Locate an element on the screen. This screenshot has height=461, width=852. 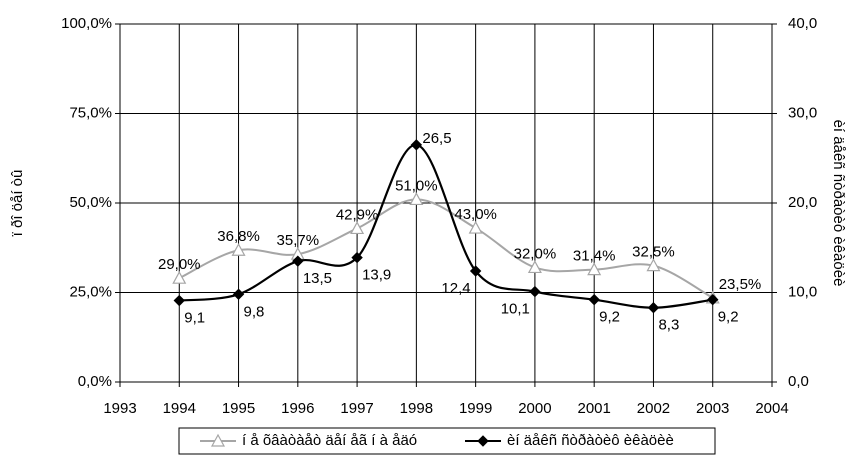
data-label: 29,0% is located at coordinates (179, 264).